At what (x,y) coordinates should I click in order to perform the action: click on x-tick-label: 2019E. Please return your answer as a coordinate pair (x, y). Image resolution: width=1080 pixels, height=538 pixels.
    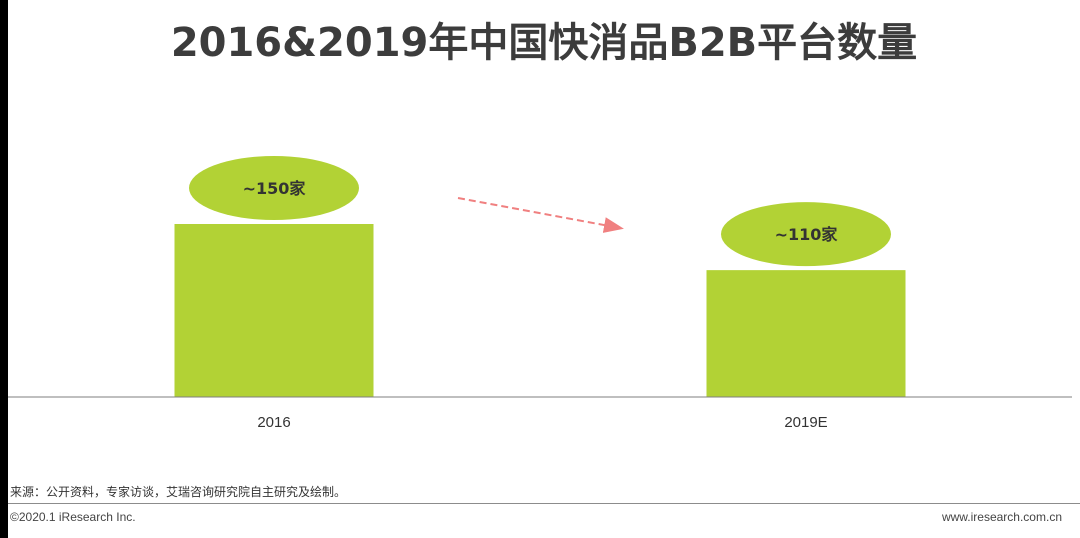
    Looking at the image, I should click on (805, 422).